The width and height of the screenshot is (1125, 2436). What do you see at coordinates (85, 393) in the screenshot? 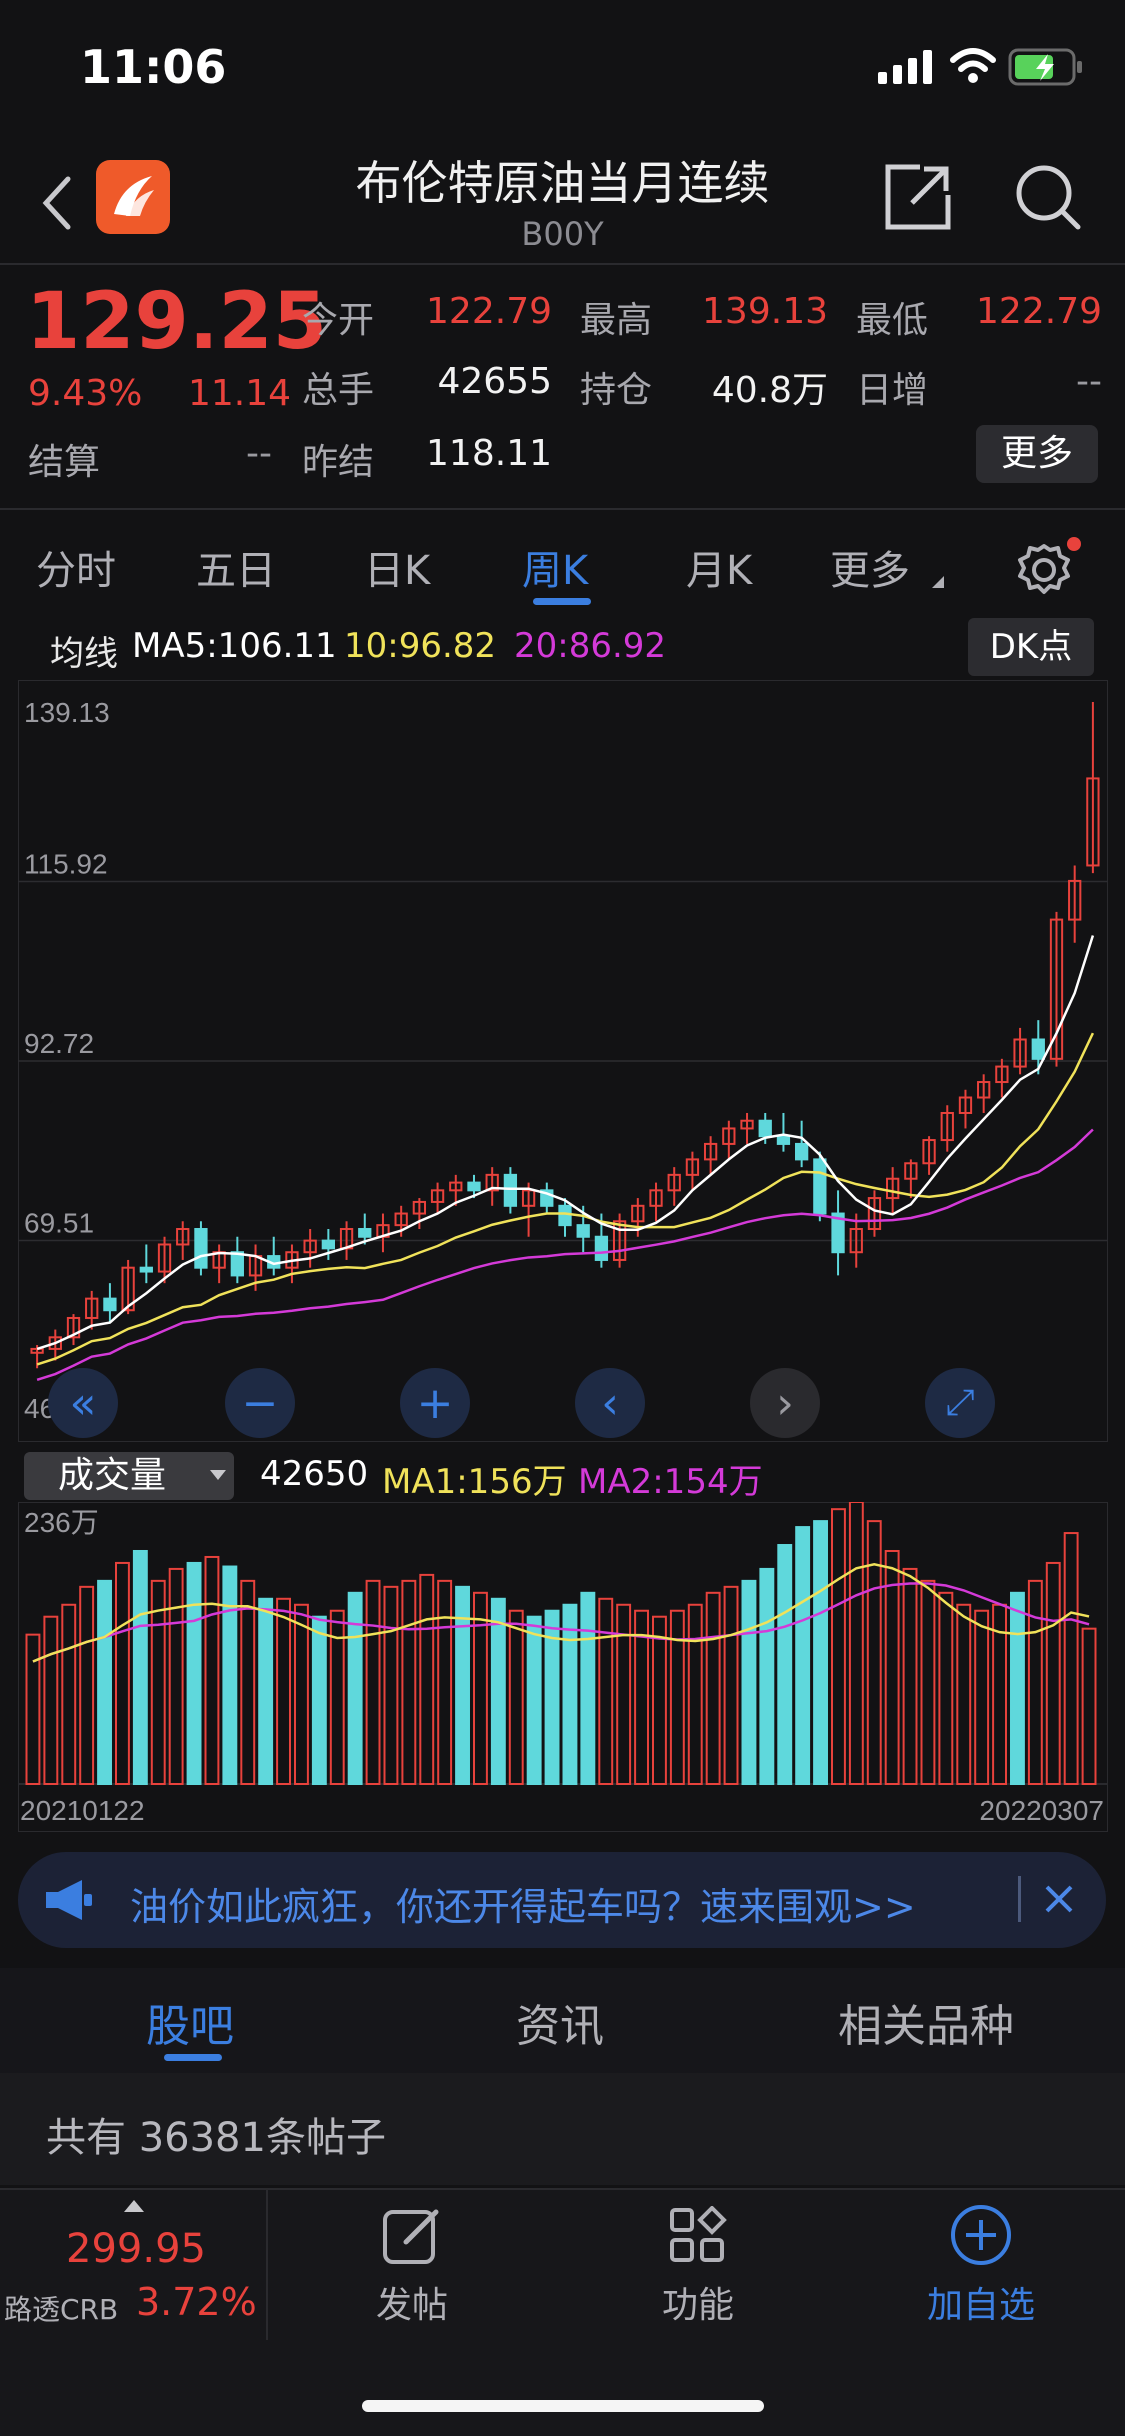
I see `change-percent: 9.43%` at bounding box center [85, 393].